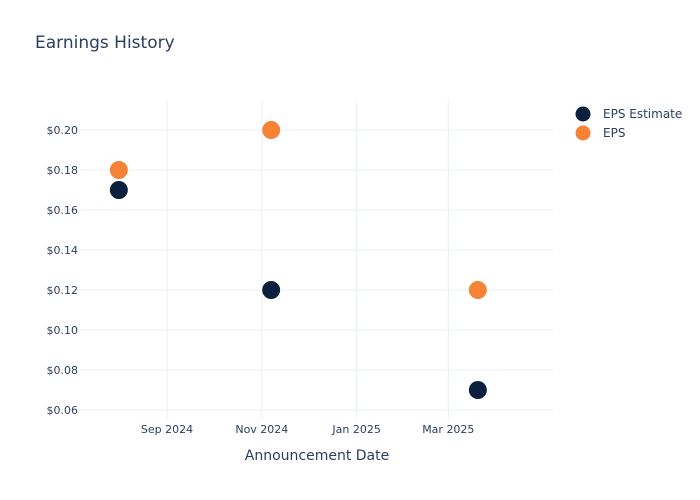 The width and height of the screenshot is (700, 500). What do you see at coordinates (105, 43) in the screenshot?
I see `chart-title: Earnings History` at bounding box center [105, 43].